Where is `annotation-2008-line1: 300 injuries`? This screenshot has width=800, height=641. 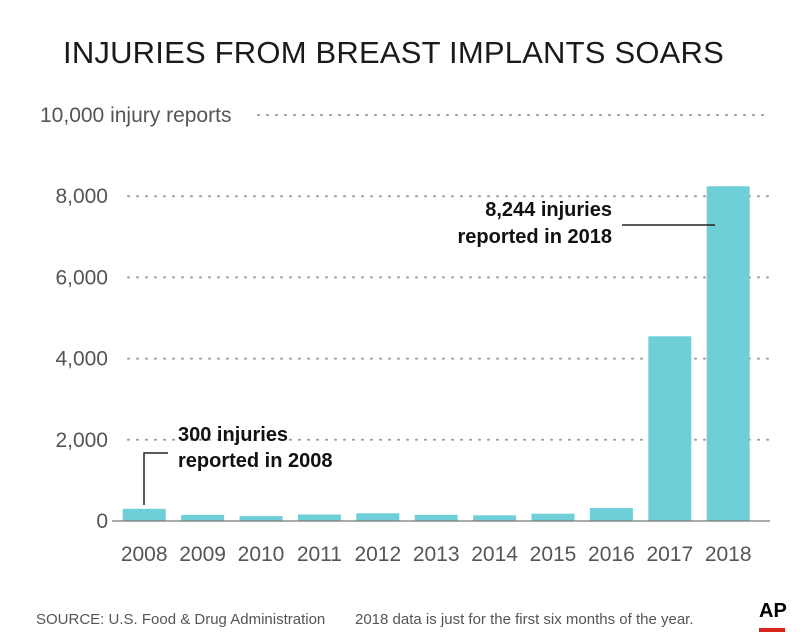
annotation-2008-line1: 300 injuries is located at coordinates (233, 435).